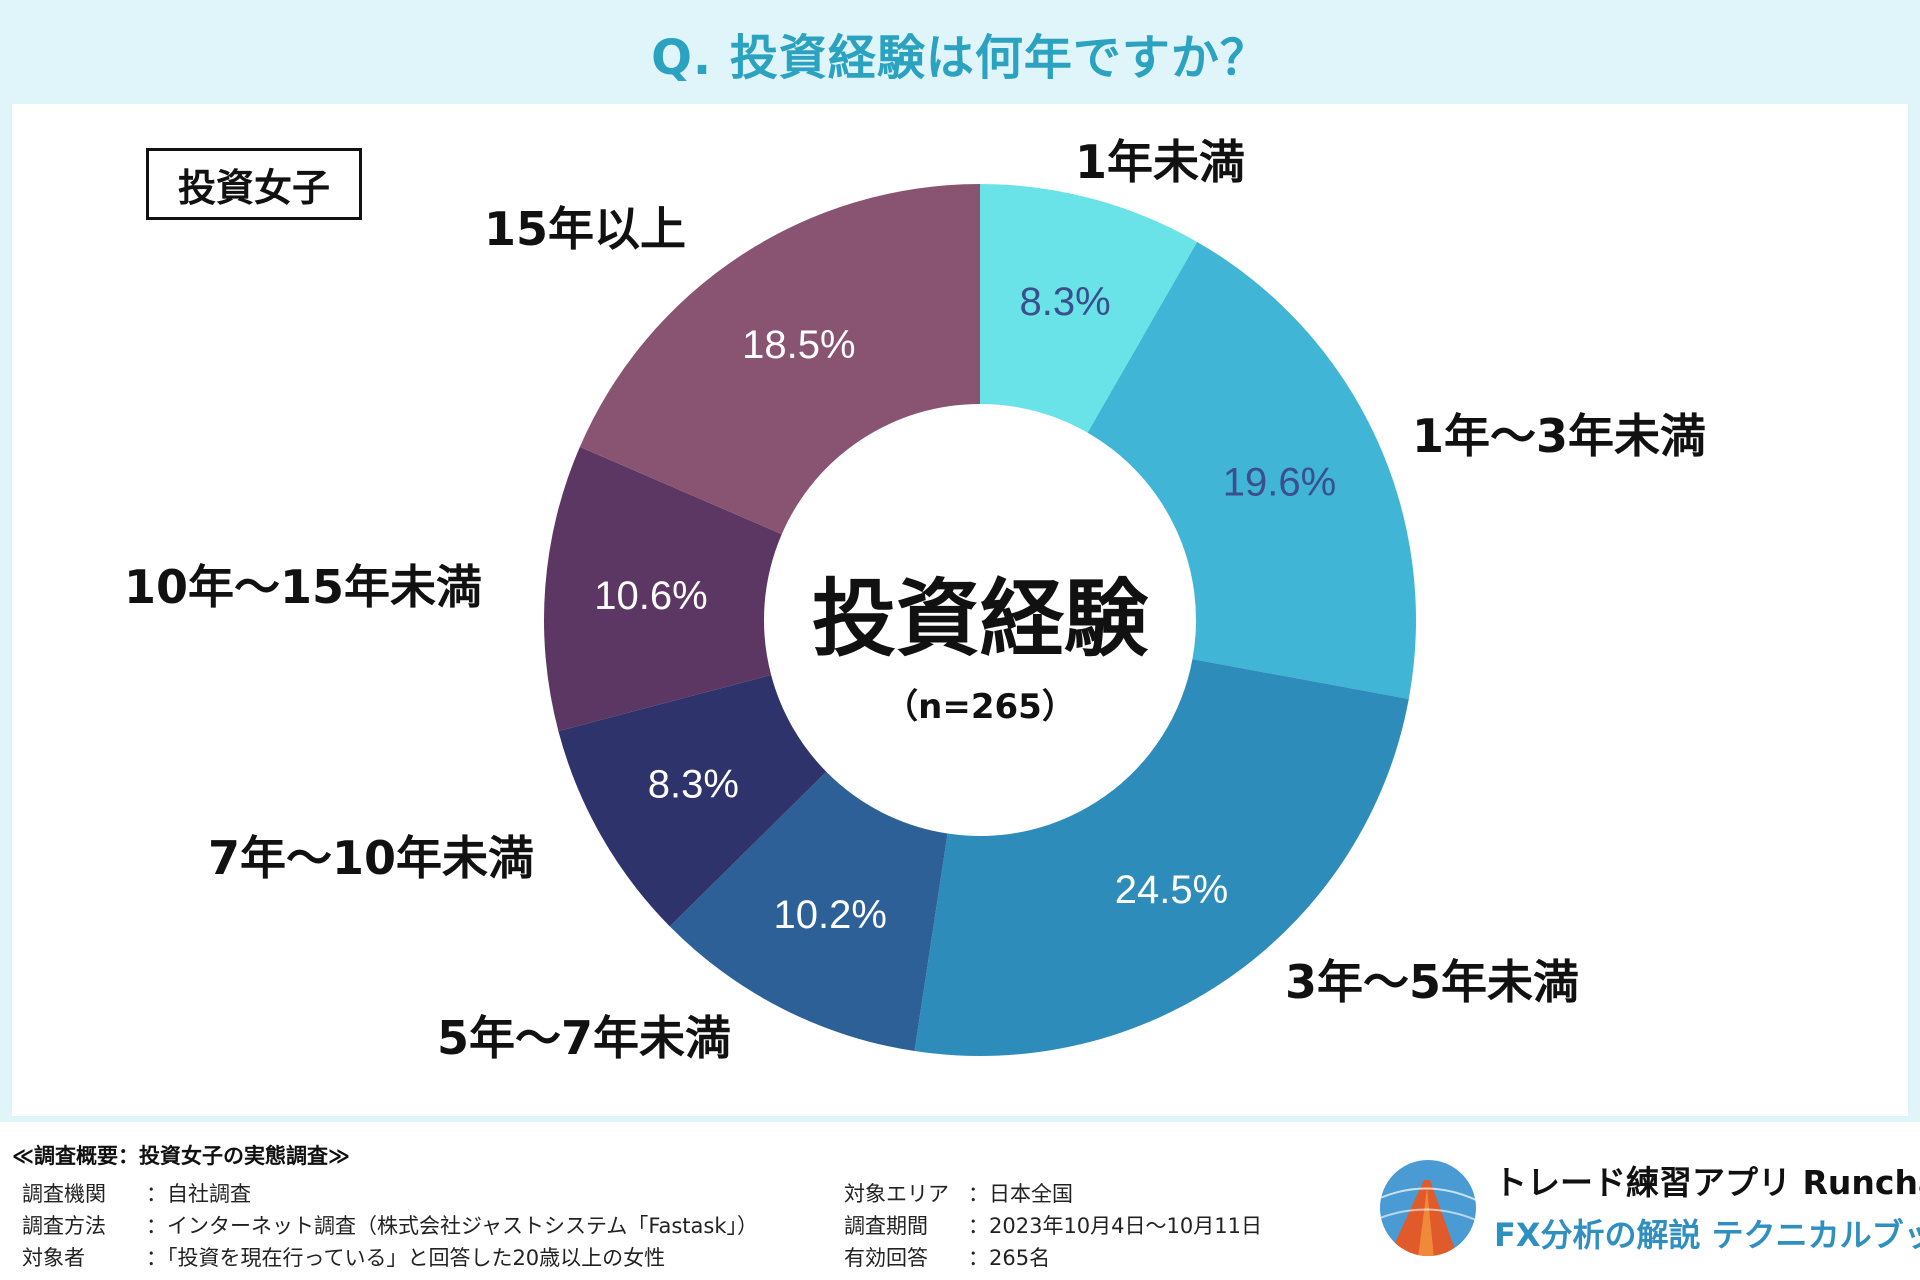 The height and width of the screenshot is (1280, 1920). I want to click on survey-key: 有効回答, so click(886, 1258).